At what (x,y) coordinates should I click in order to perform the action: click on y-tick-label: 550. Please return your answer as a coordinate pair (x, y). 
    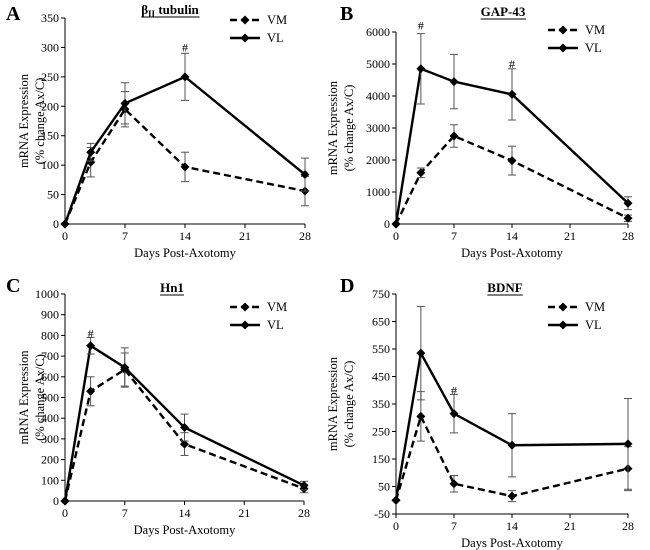
    Looking at the image, I should click on (381, 349).